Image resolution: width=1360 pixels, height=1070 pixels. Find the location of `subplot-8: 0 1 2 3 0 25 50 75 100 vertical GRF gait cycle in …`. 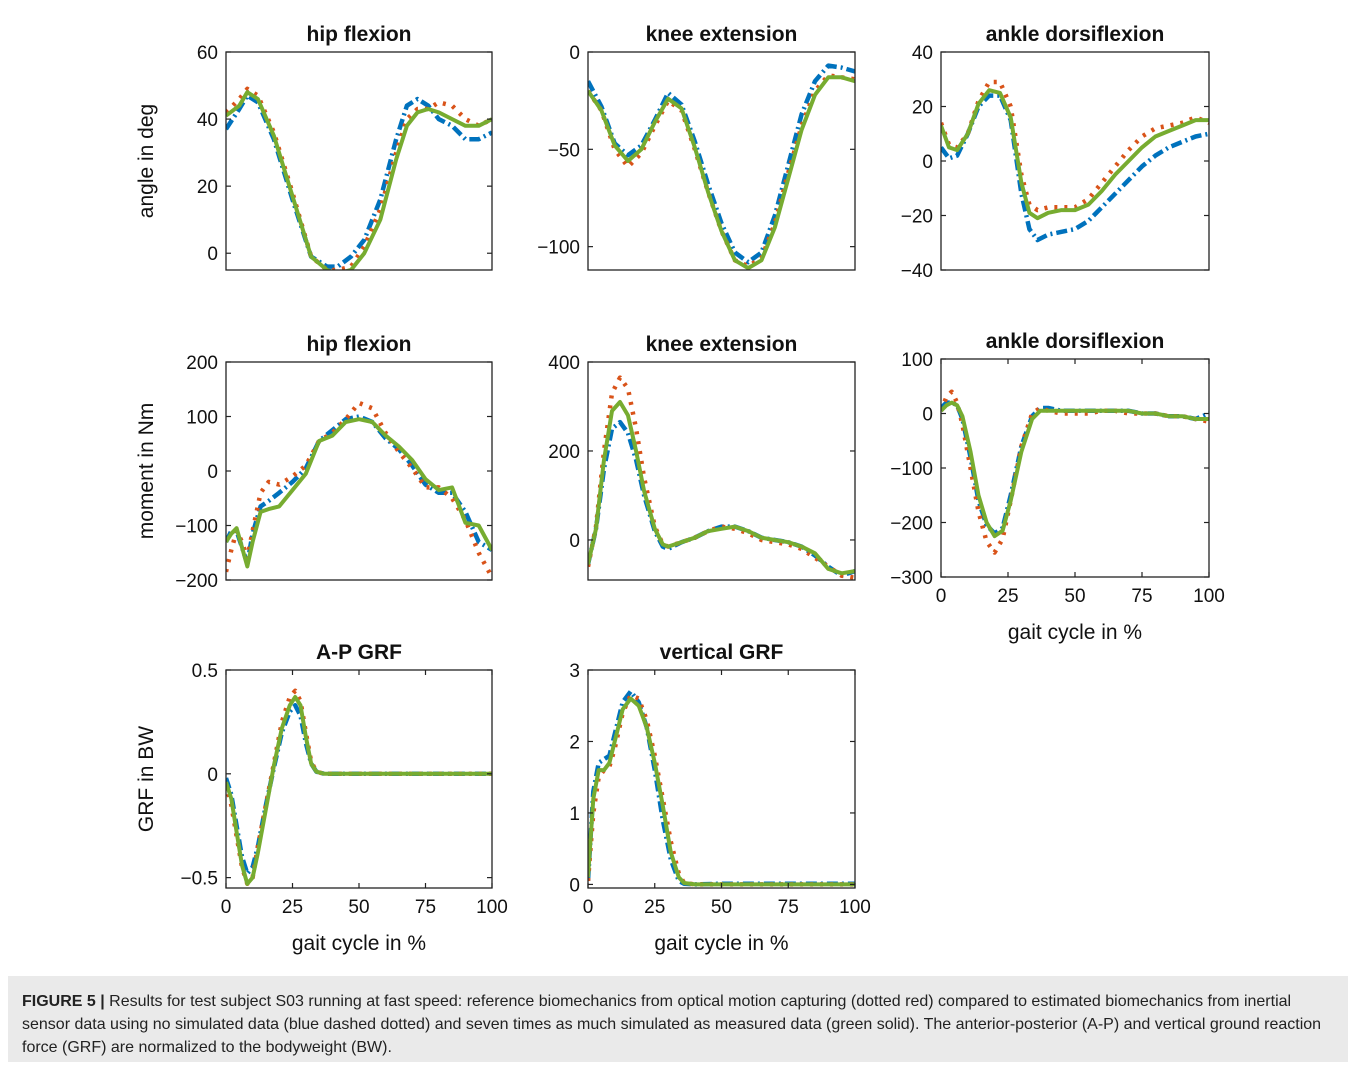

subplot-8: 0 1 2 3 0 25 50 75 100 vertical GRF gait cycle in … is located at coordinates (719, 798).